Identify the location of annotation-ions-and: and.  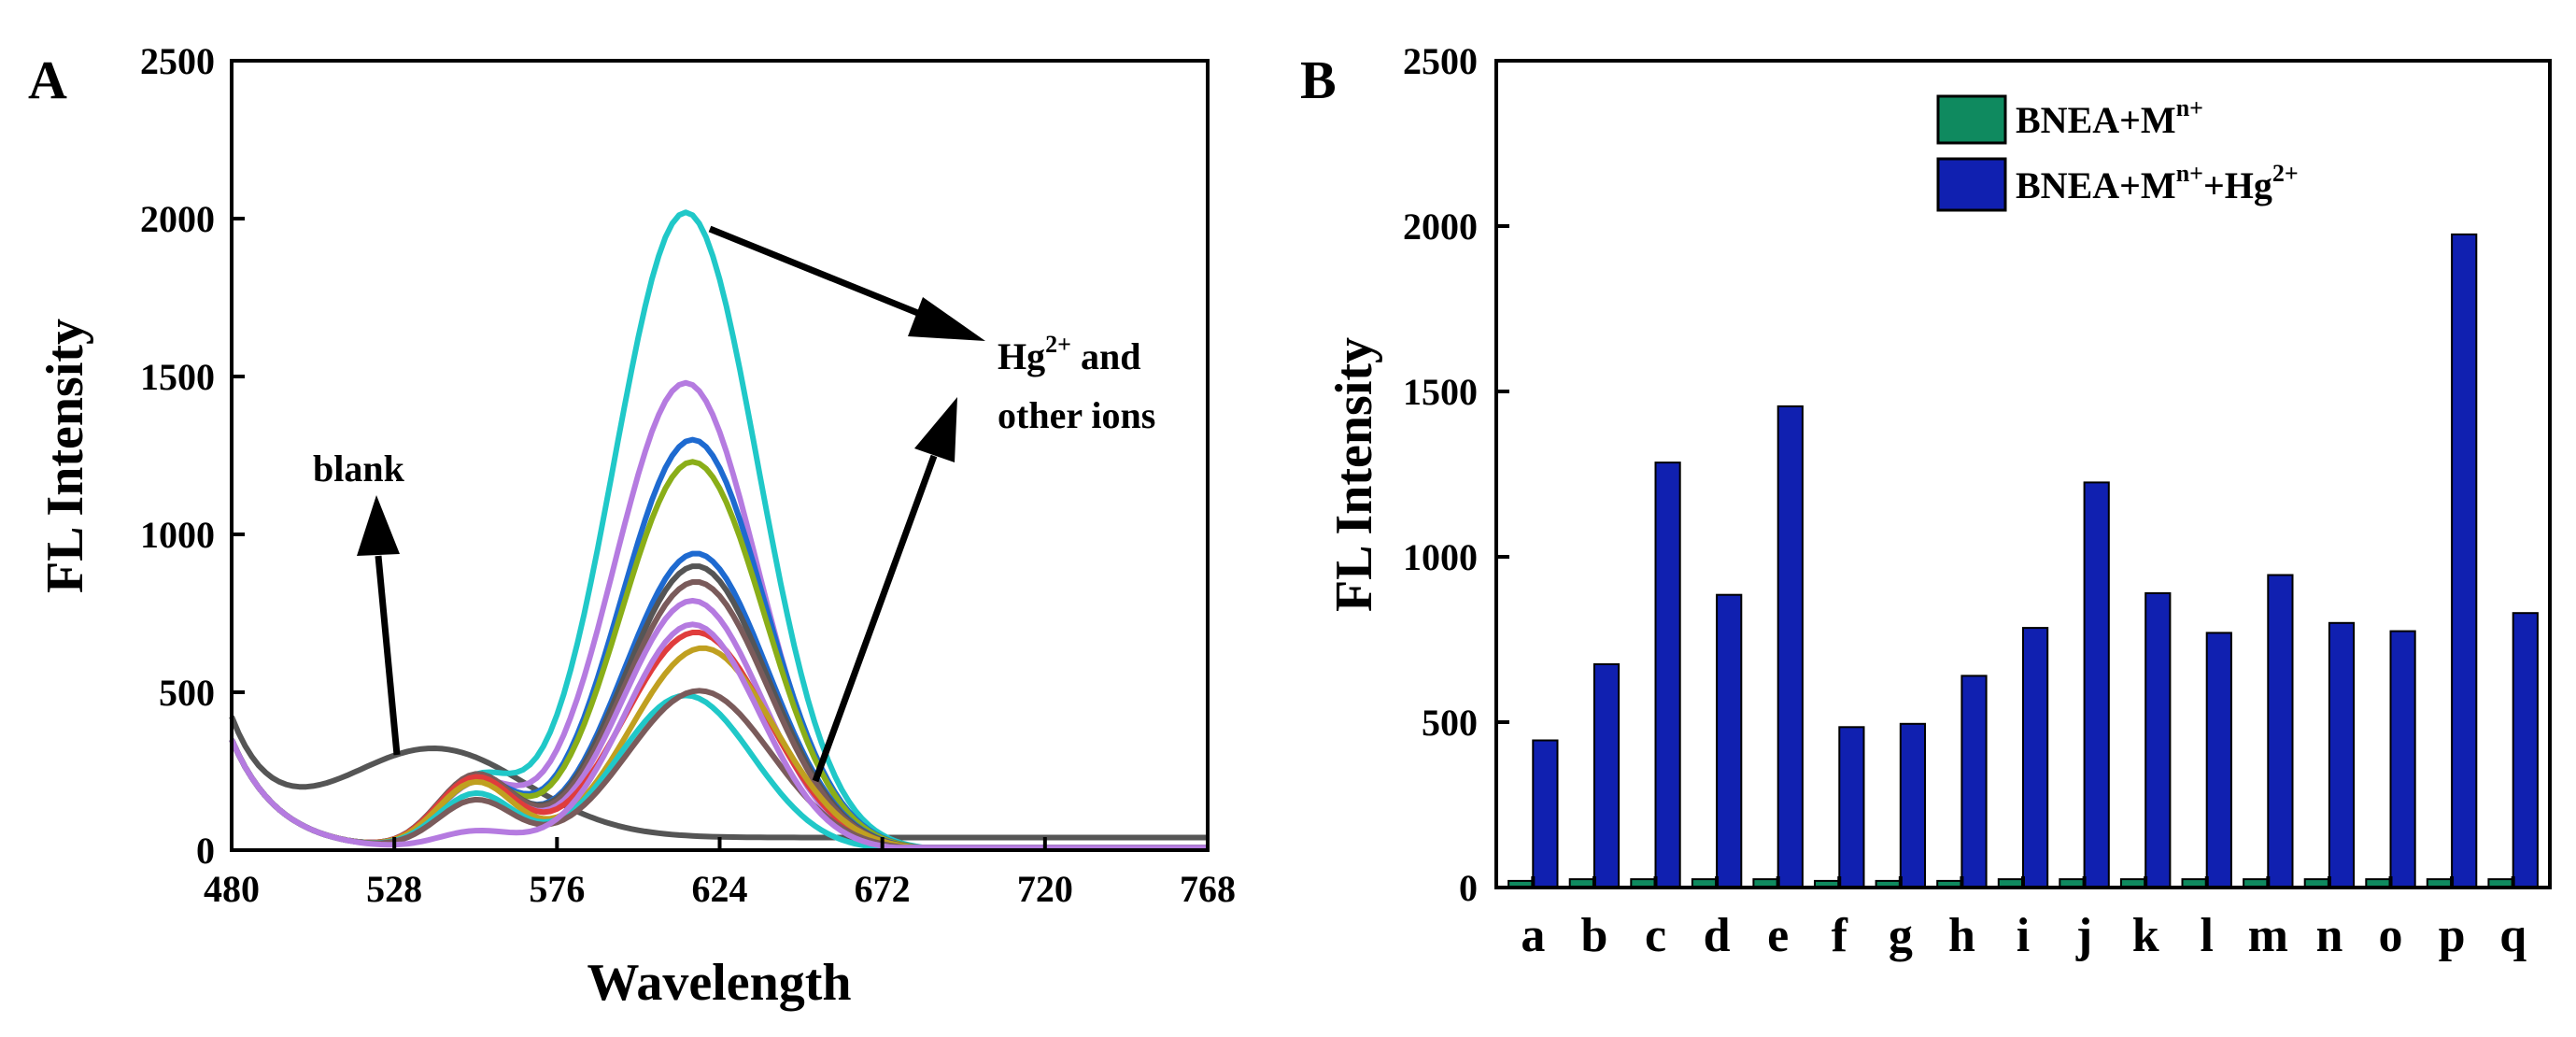
(1106, 356).